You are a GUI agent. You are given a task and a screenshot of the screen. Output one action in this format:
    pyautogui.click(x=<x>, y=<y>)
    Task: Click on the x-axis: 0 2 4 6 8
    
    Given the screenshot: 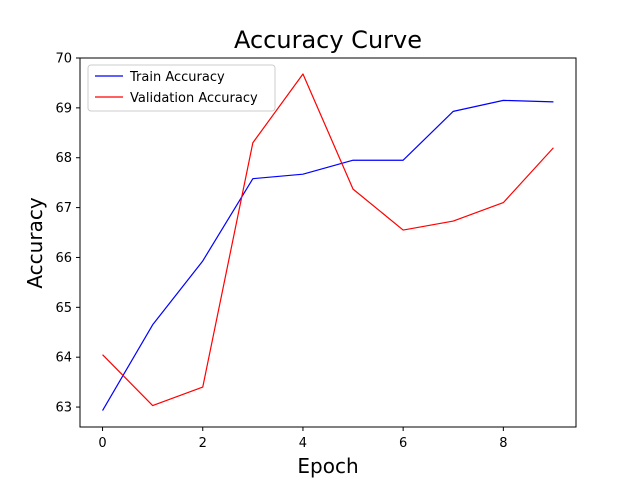 What is the action you would take?
    pyautogui.click(x=302, y=439)
    